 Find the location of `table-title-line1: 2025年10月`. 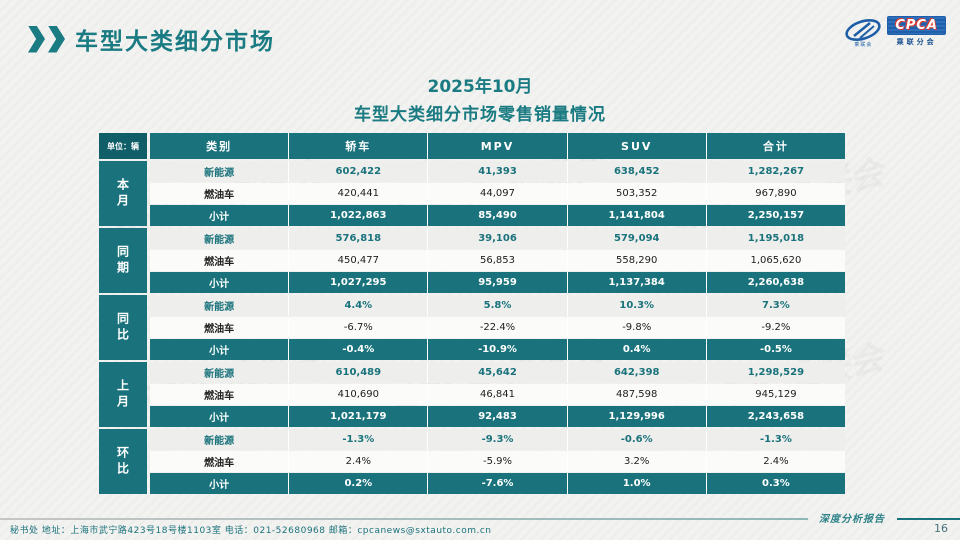

table-title-line1: 2025年10月 is located at coordinates (480, 87).